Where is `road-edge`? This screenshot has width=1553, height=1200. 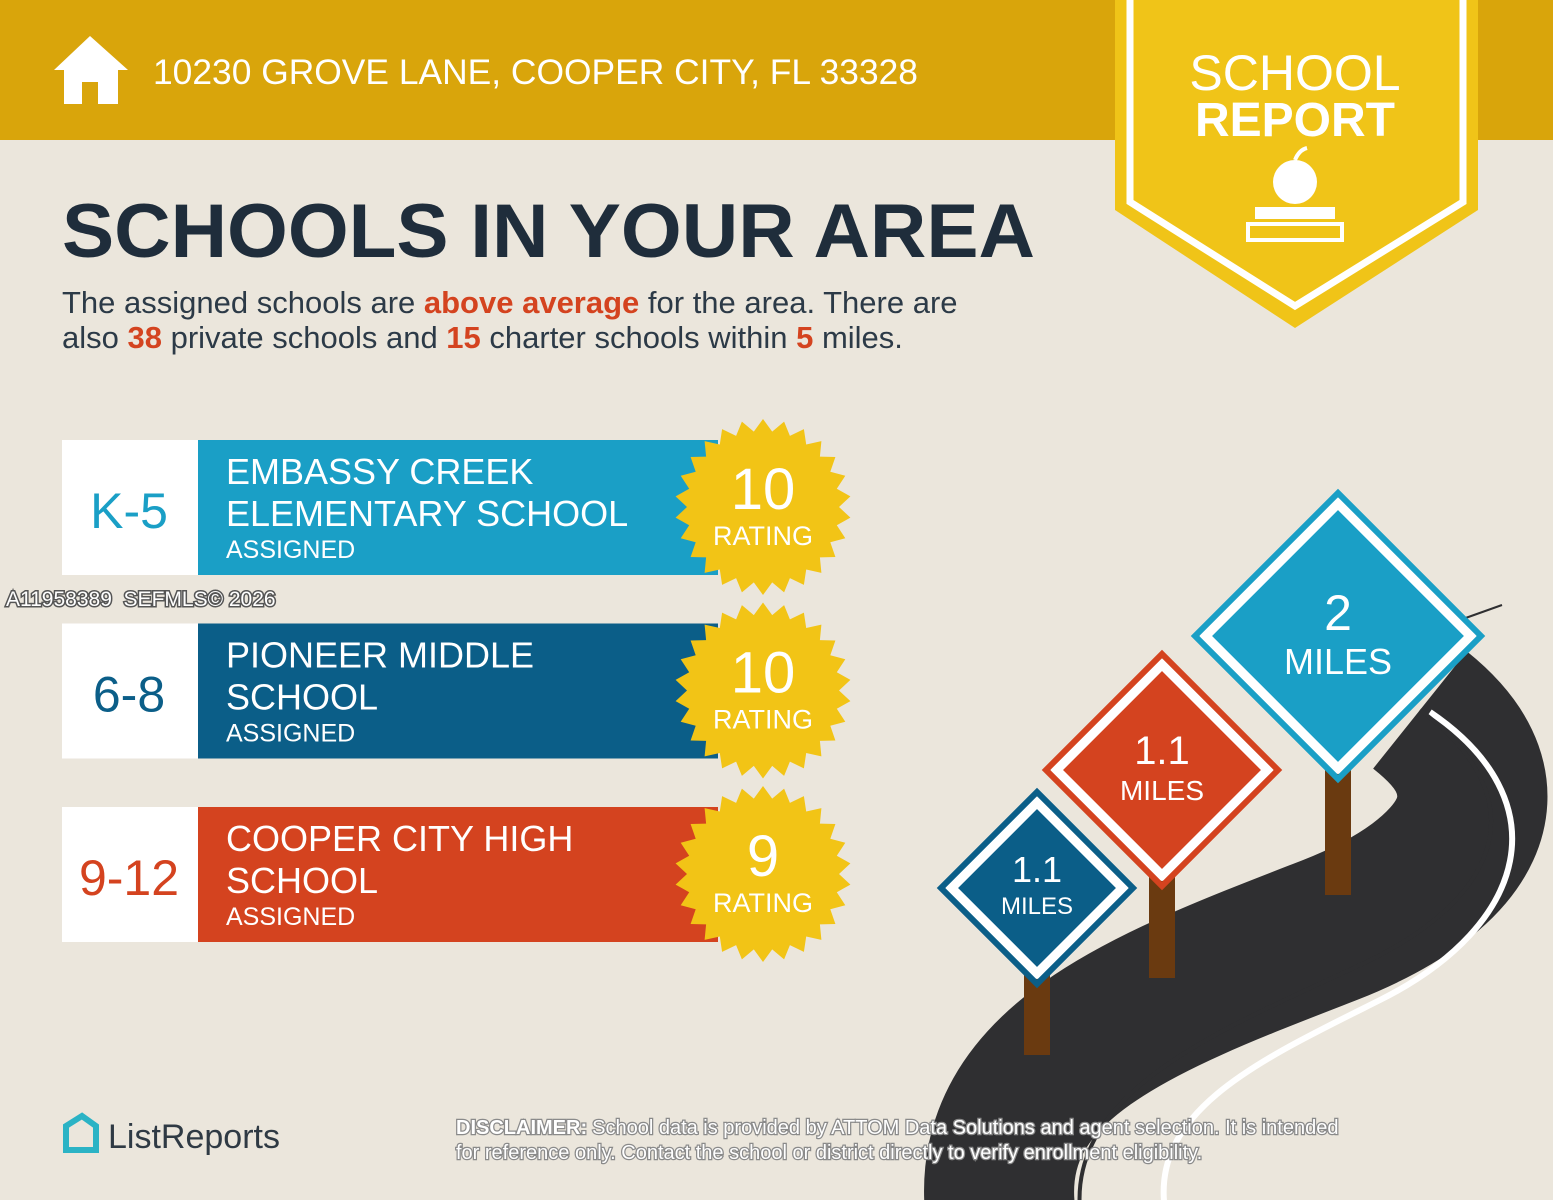 road-edge is located at coordinates (1285, 954).